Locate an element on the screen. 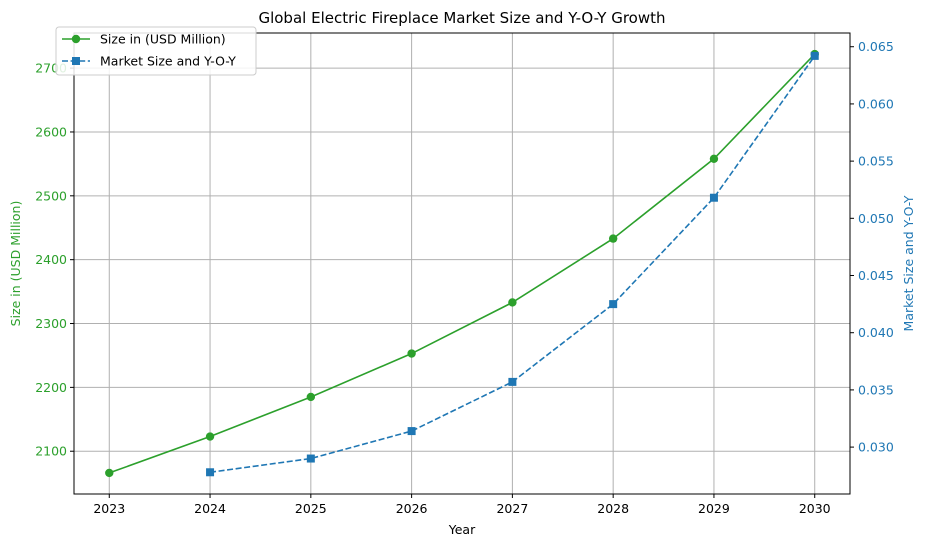  legend-label: Market Size and Y-O-Y is located at coordinates (168, 61).